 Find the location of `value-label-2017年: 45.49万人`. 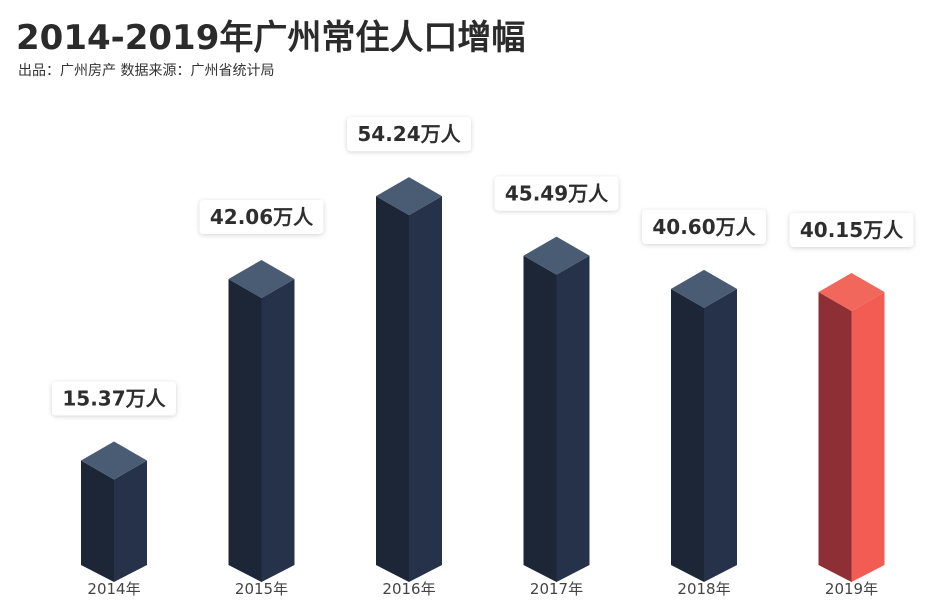

value-label-2017年: 45.49万人 is located at coordinates (556, 193).